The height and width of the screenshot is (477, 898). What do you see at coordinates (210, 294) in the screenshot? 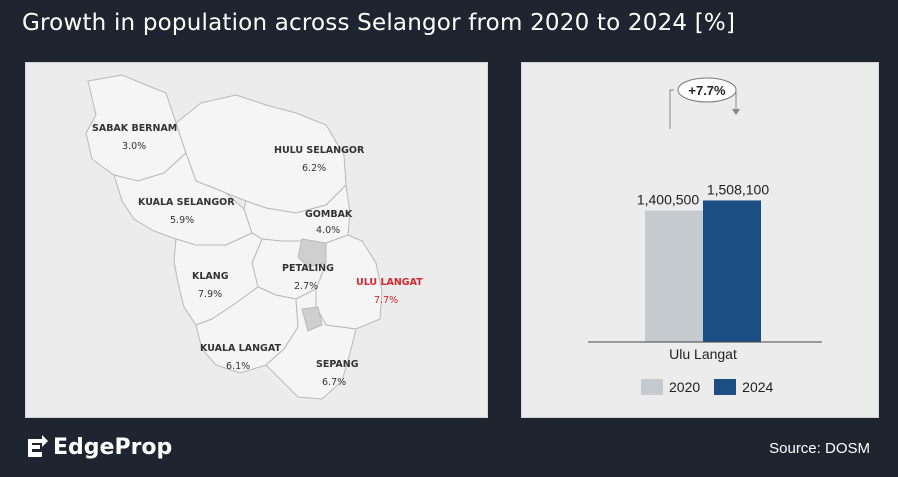
I see `map-label-value: 7.9%` at bounding box center [210, 294].